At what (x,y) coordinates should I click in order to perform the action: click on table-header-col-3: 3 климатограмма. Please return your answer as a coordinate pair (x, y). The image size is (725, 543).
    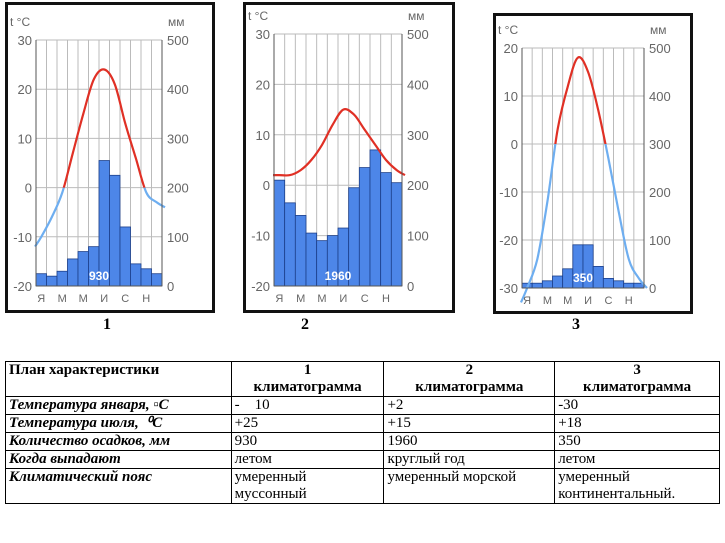
    Looking at the image, I should click on (637, 379).